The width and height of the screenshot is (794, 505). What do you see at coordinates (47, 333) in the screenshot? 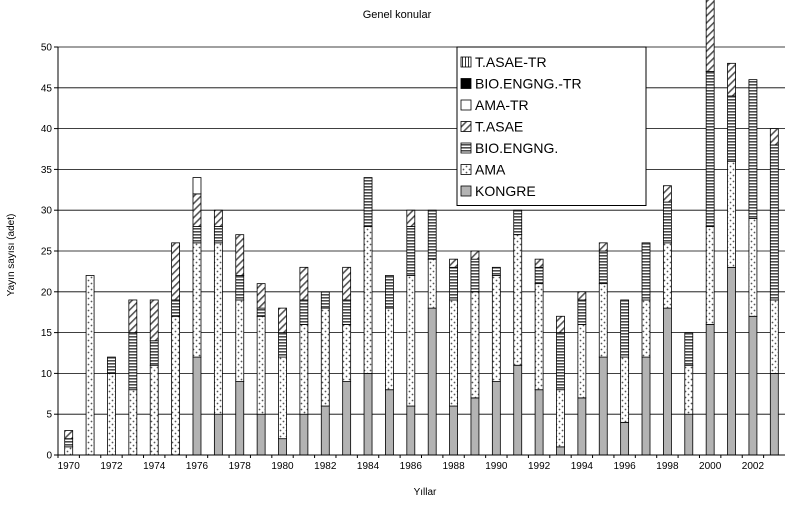
I see `y-tick-label: 15` at bounding box center [47, 333].